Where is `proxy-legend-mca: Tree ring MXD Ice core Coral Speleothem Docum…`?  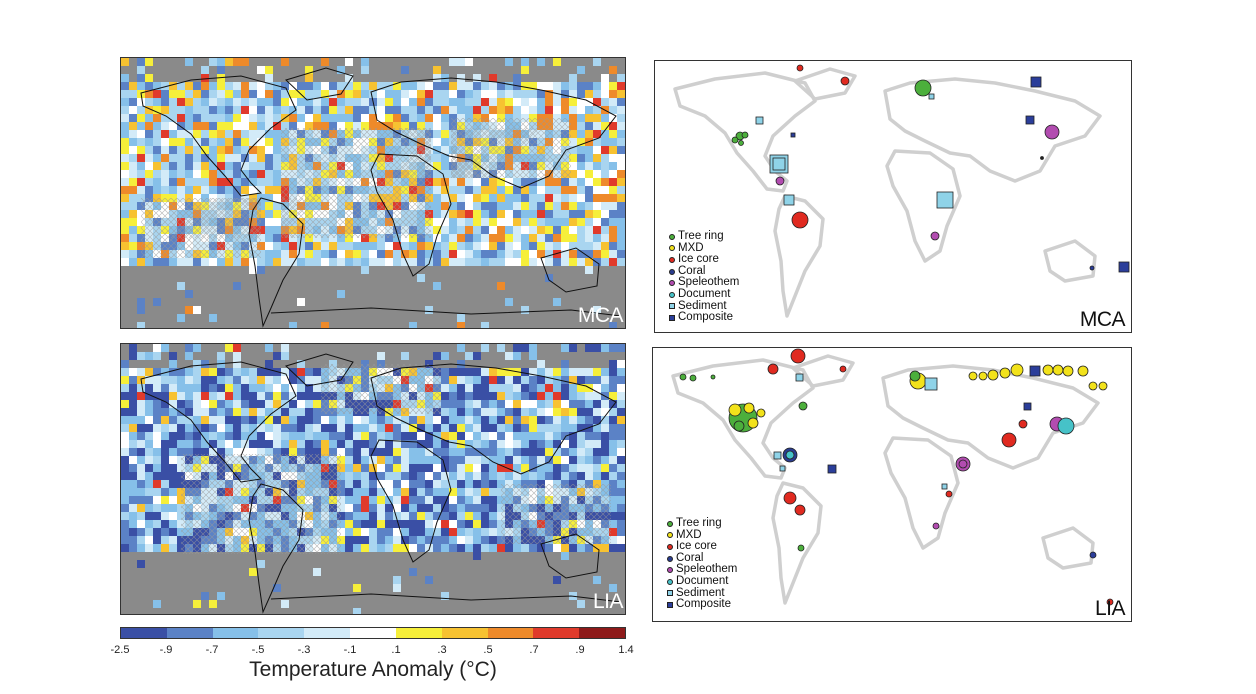
proxy-legend-mca: Tree ring MXD Ice core Coral Speleothem Docum… is located at coordinates (704, 277).